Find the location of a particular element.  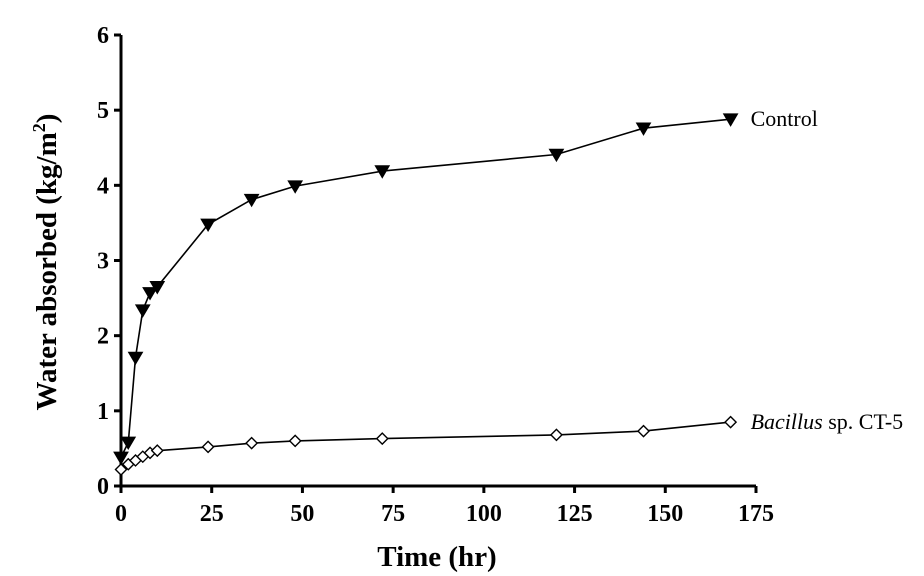

y-tick-label: 6 is located at coordinates (103, 36).